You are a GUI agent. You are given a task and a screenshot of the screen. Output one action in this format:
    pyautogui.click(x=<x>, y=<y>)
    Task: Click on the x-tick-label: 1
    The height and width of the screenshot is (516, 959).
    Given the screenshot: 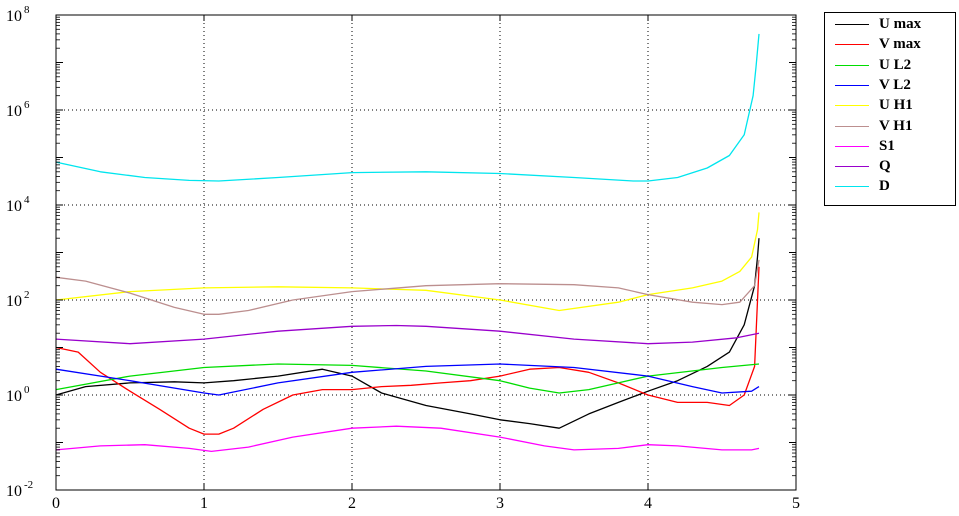 What is the action you would take?
    pyautogui.click(x=204, y=503)
    